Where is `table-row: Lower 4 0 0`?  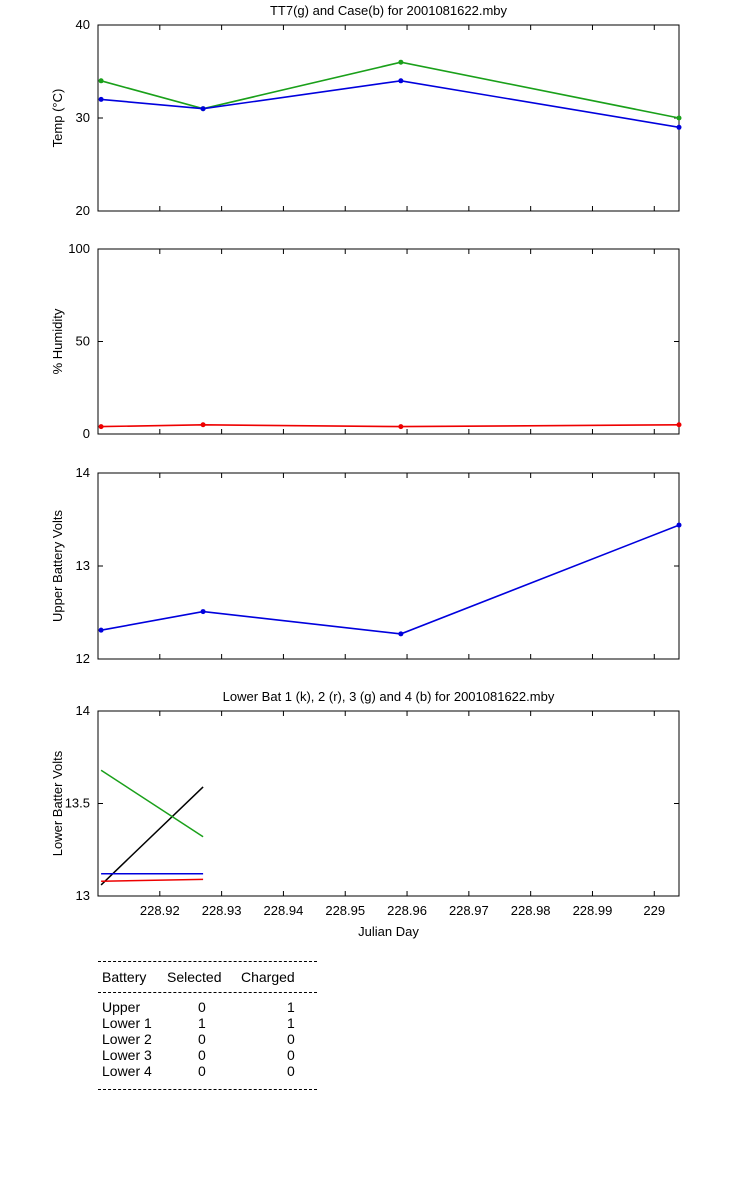 table-row: Lower 4 0 0 is located at coordinates (207, 1071).